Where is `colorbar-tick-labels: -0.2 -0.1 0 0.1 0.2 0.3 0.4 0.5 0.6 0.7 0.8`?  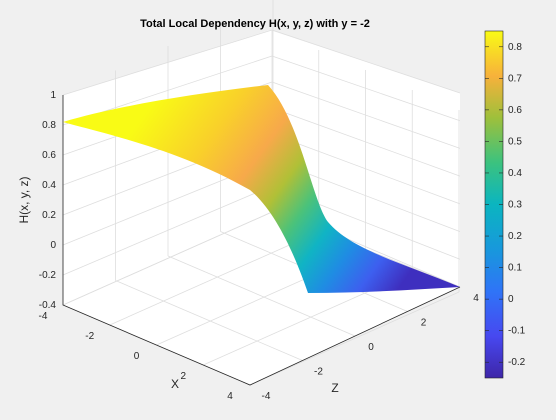
colorbar-tick-labels: -0.2 -0.1 0 0.1 0.2 0.3 0.4 0.5 0.6 0.7 0.8 is located at coordinates (505, 205).